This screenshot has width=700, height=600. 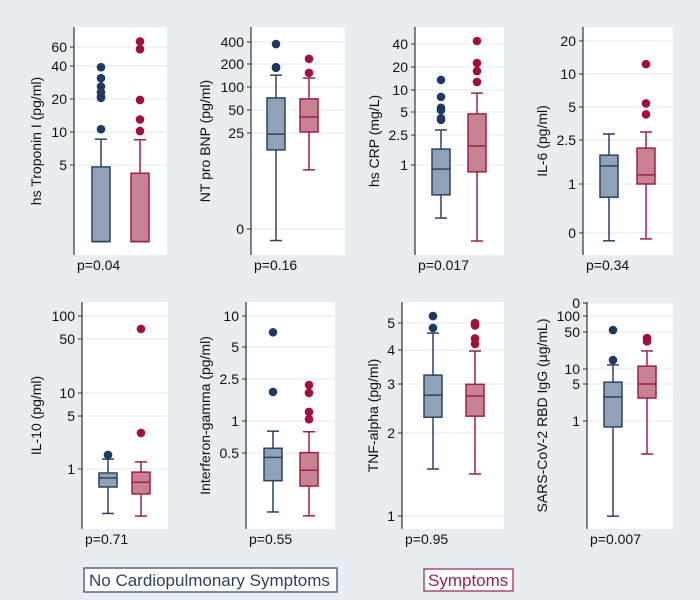 What do you see at coordinates (59, 47) in the screenshot?
I see `tick-label: 60` at bounding box center [59, 47].